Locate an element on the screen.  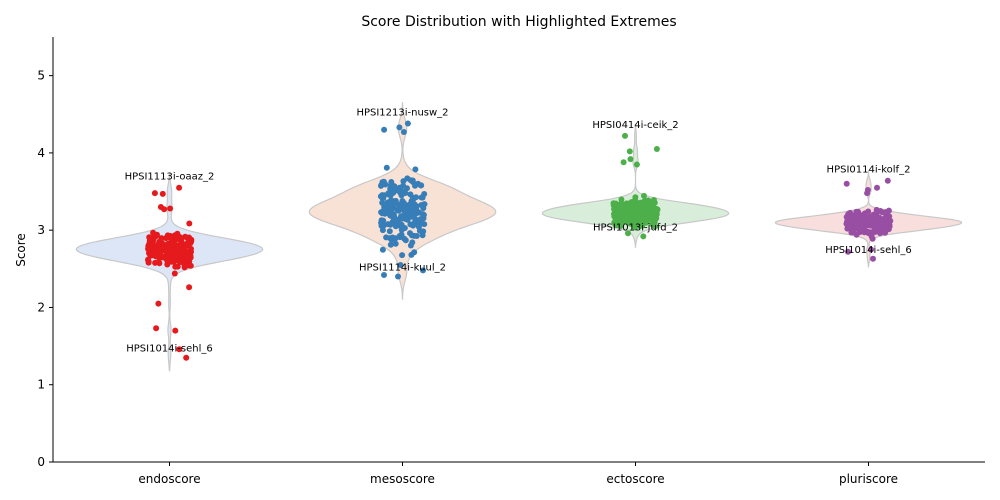
violin-endoscore is located at coordinates (169, 272).